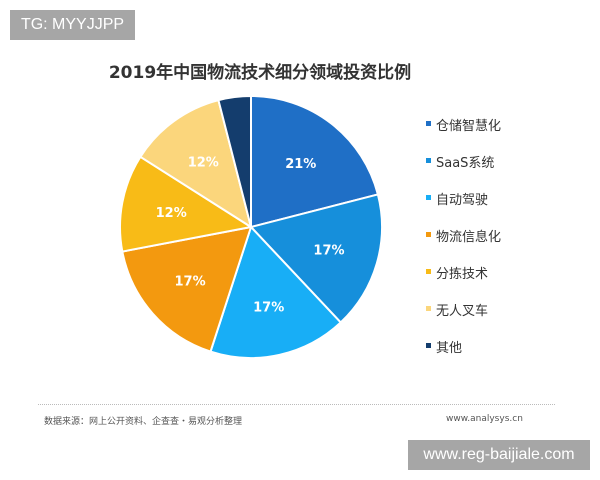 This screenshot has width=600, height=480. I want to click on legend-label: 分拣技术, so click(462, 274).